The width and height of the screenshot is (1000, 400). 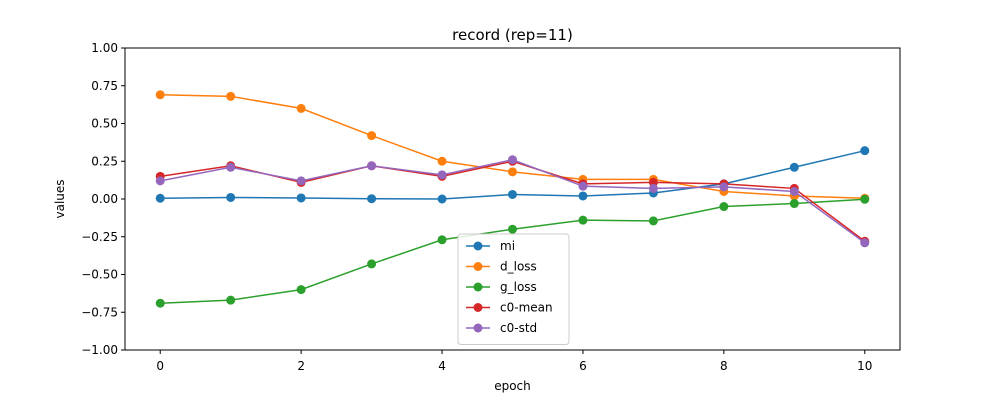 What do you see at coordinates (104, 161) in the screenshot?
I see `y-tick-label: 0.25` at bounding box center [104, 161].